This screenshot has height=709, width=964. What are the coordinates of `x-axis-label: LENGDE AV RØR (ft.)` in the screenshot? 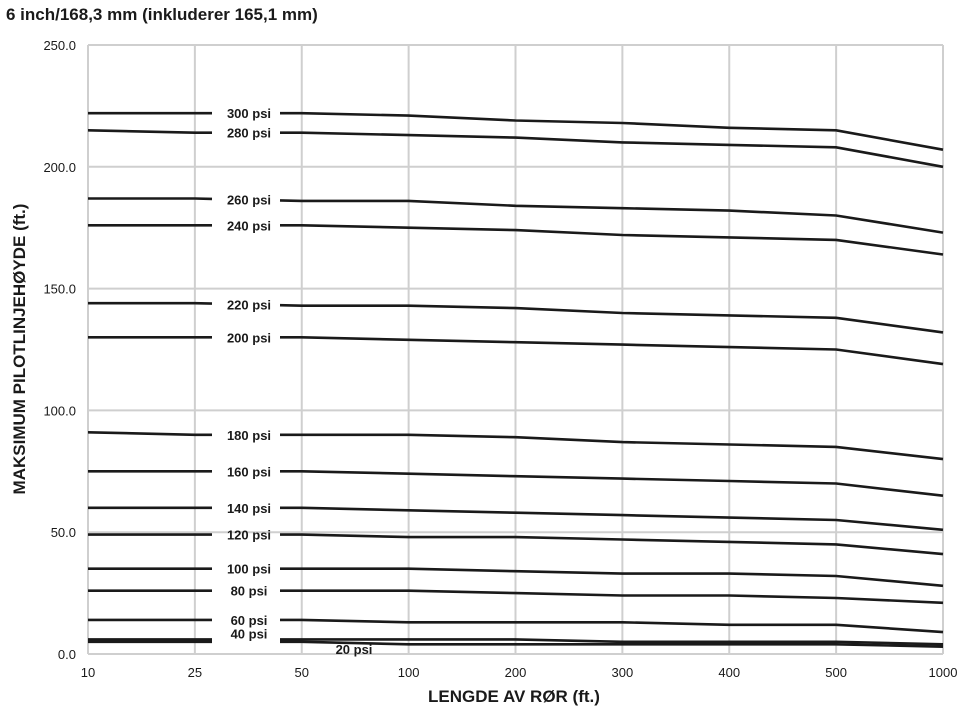 It's located at (514, 696).